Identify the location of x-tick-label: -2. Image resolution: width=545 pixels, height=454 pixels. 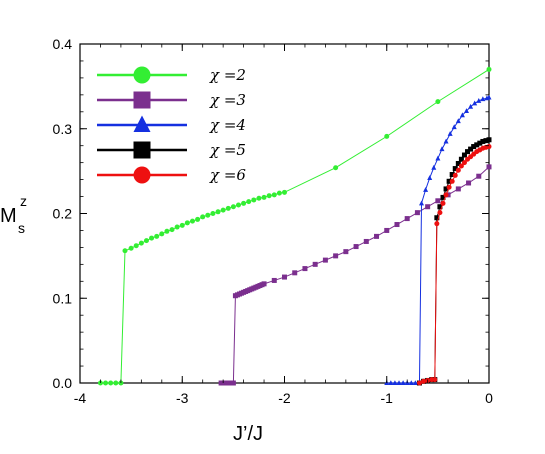
(284, 398).